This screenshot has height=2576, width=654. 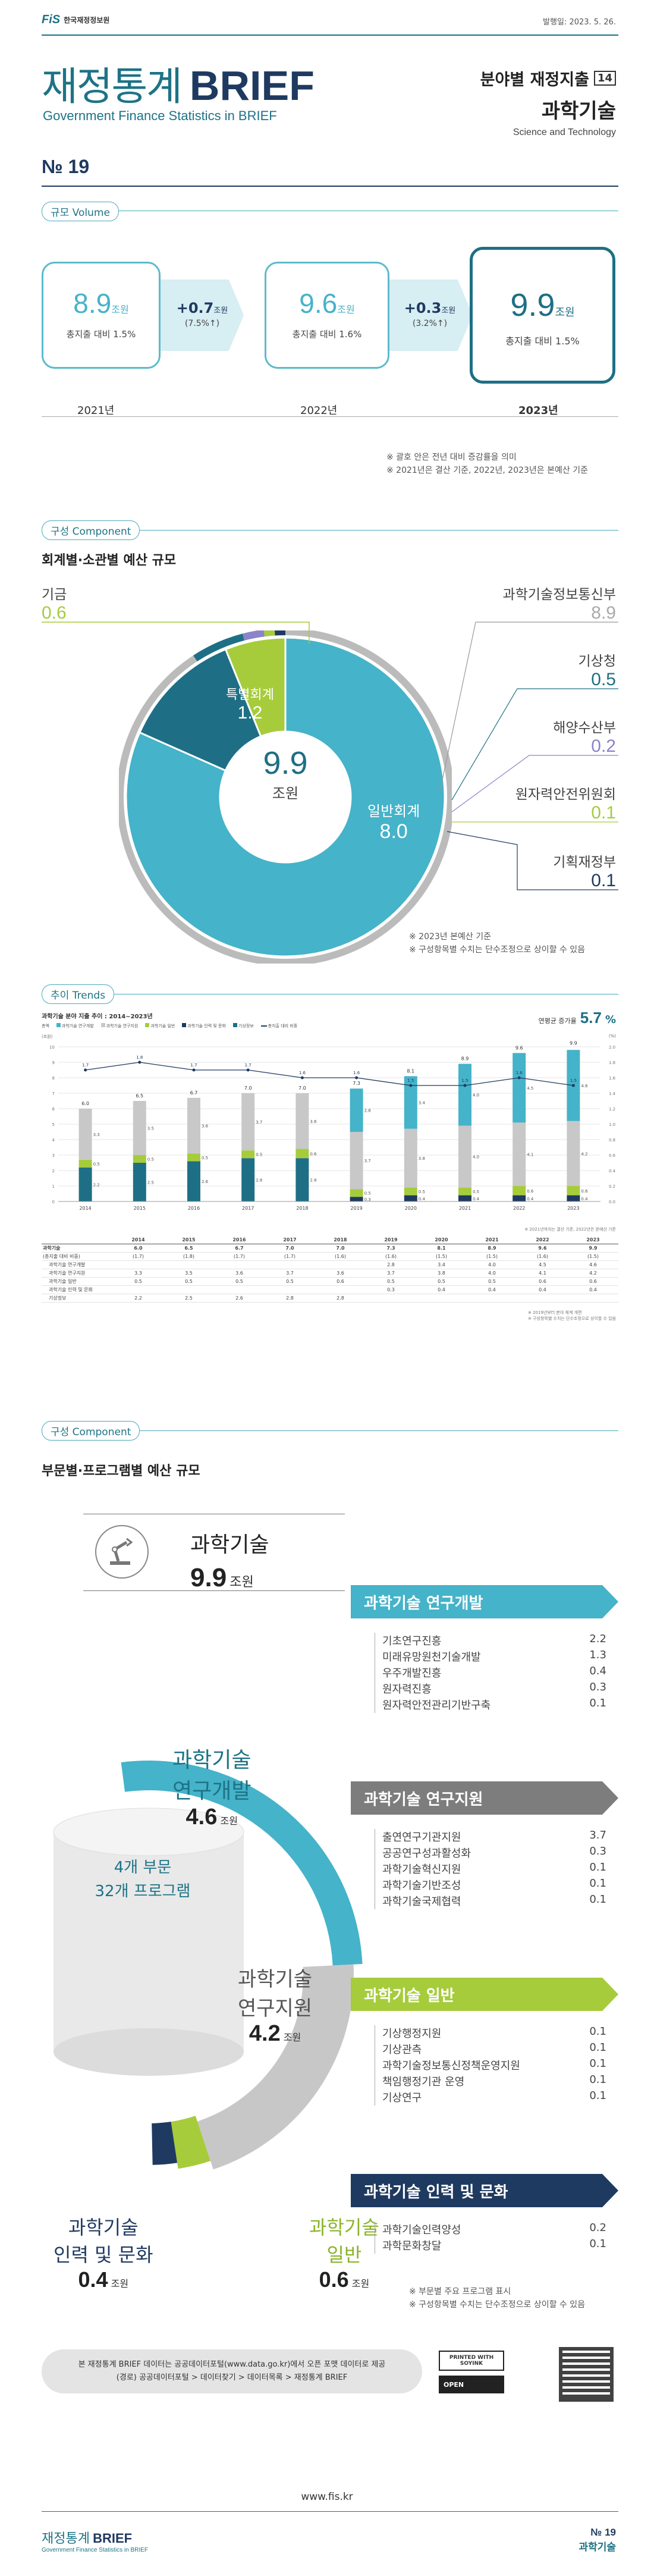 I want to click on ratio-line, so click(x=329, y=1074).